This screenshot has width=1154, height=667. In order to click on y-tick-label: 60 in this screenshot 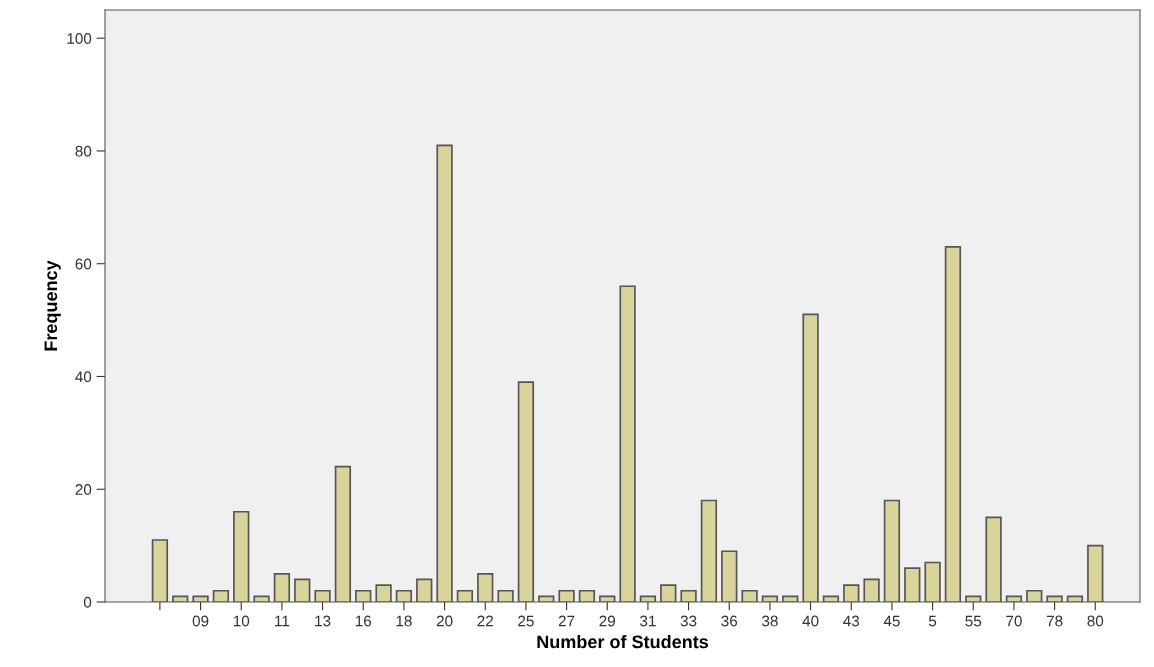, I will do `click(83, 264)`.